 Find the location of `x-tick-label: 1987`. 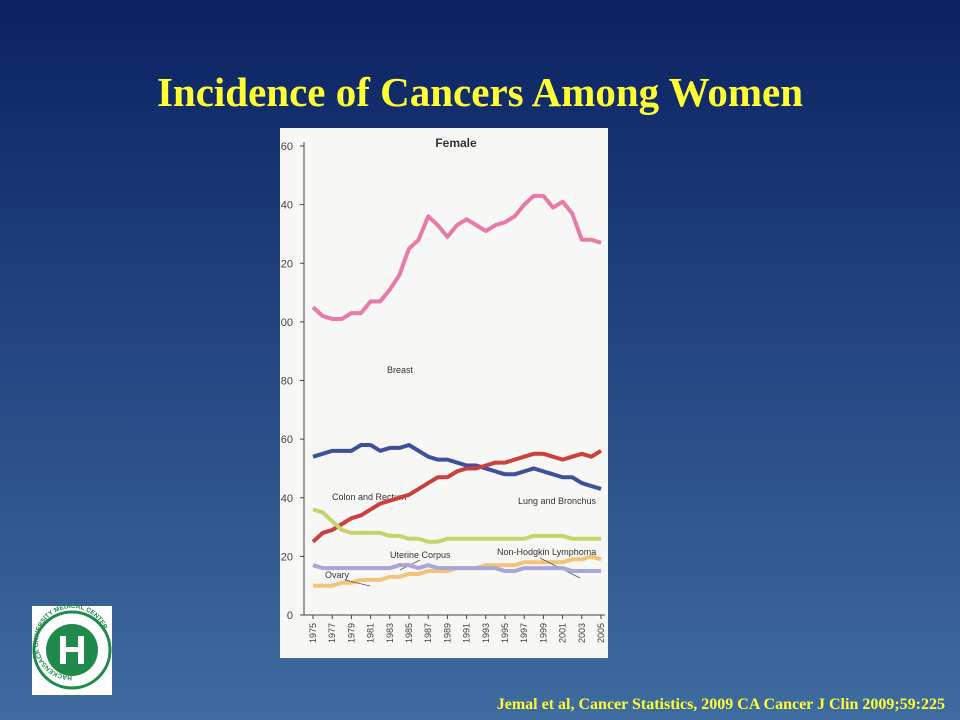

x-tick-label: 1987 is located at coordinates (428, 633).